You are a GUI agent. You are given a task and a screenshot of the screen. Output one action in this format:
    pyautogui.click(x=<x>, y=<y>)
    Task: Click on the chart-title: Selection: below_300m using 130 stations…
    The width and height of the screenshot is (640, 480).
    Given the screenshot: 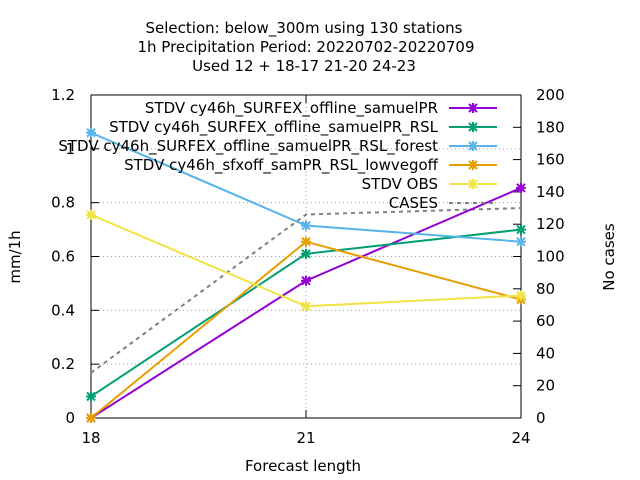 What is the action you would take?
    pyautogui.click(x=305, y=47)
    